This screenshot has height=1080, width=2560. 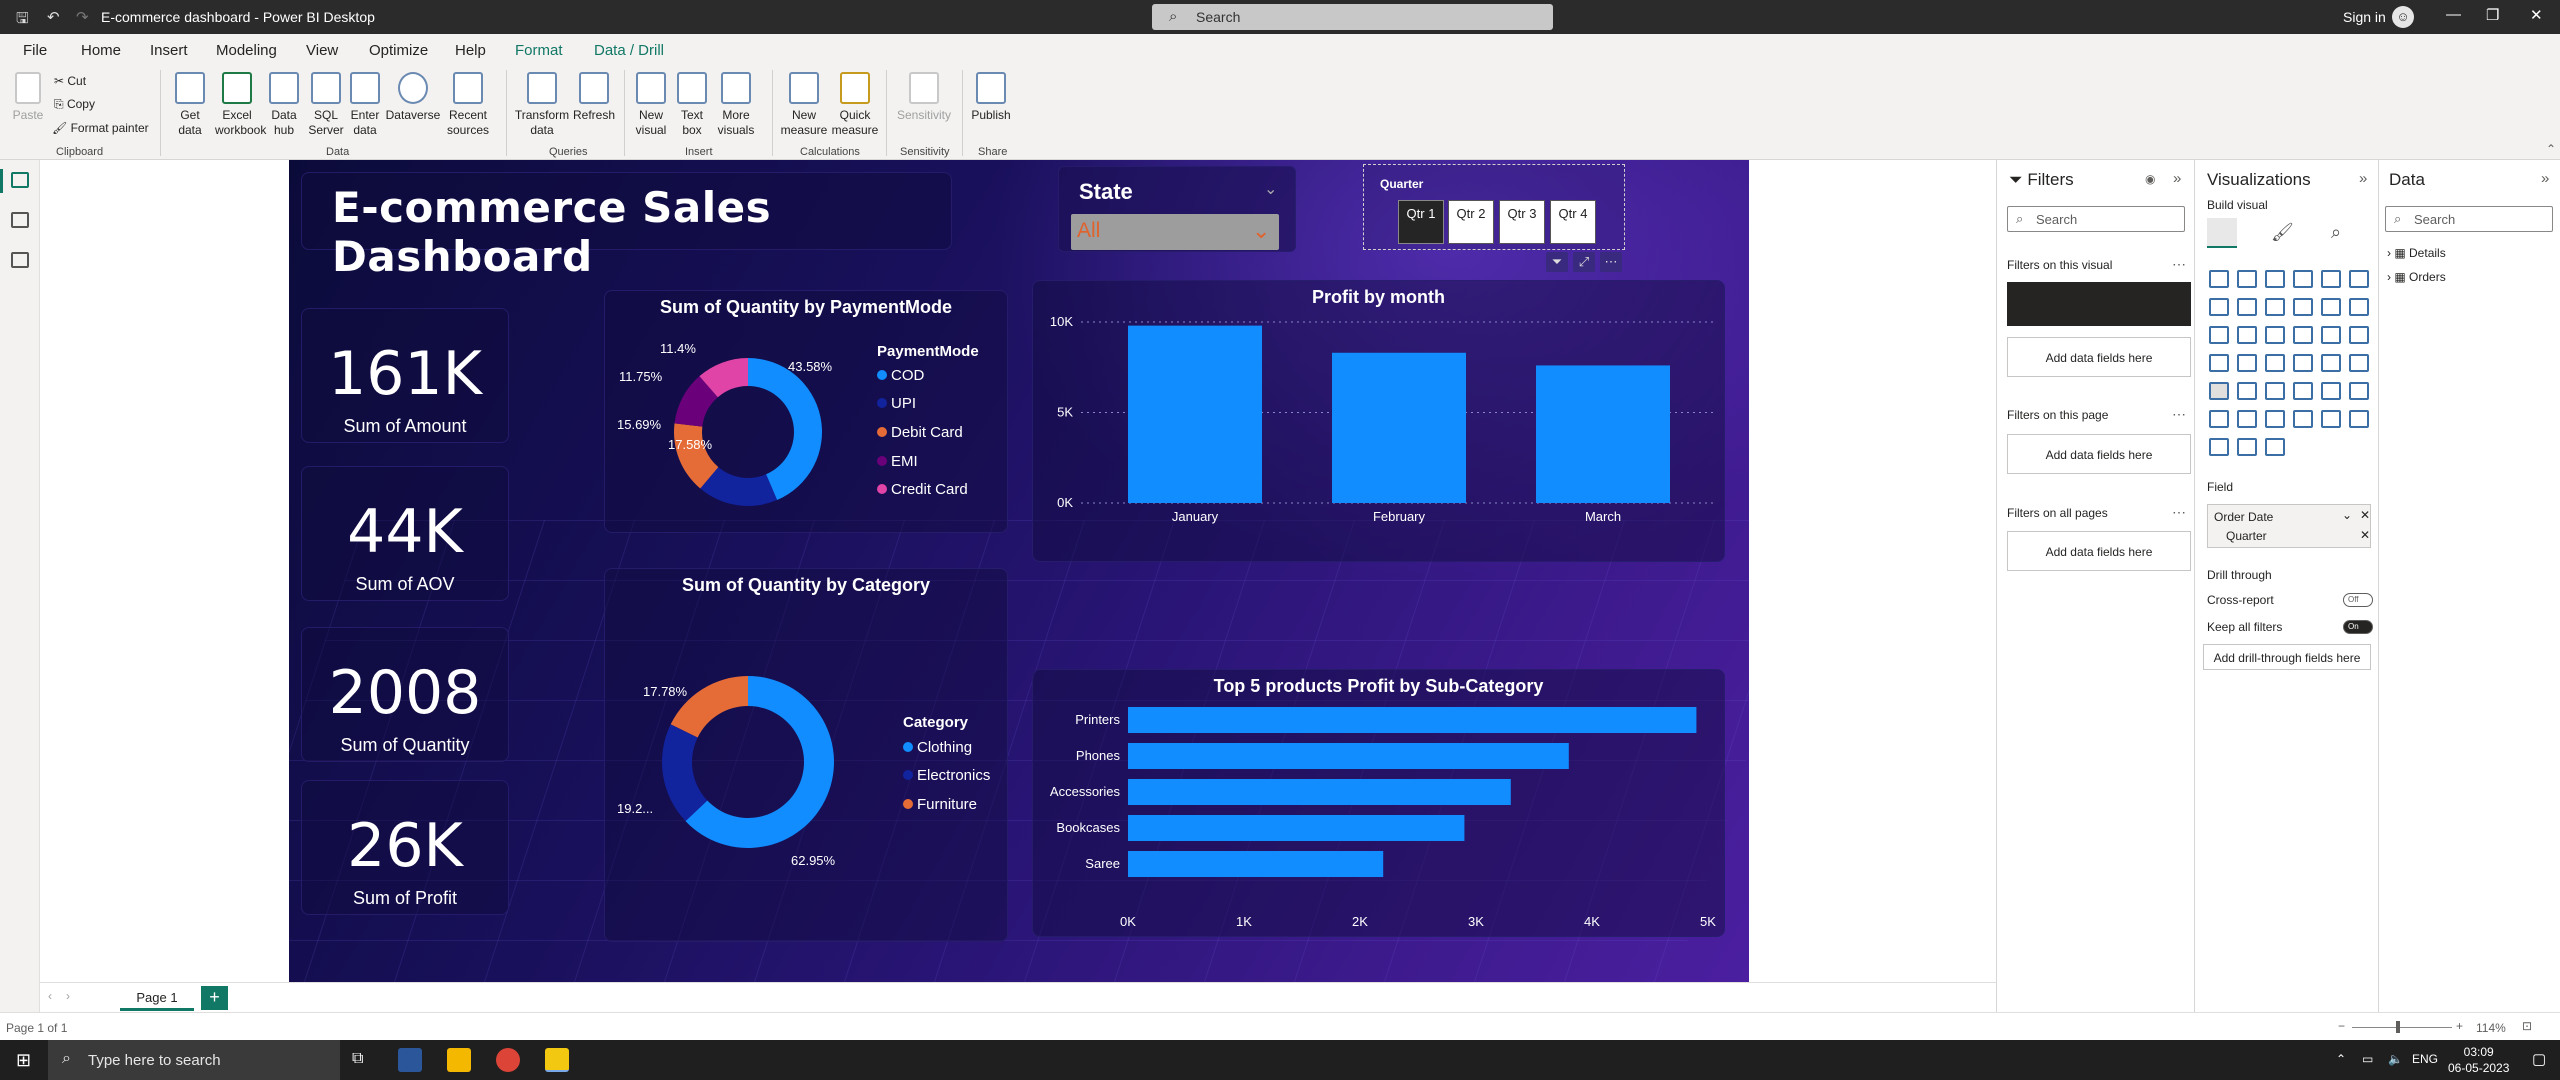 I want to click on eye-icon: ◉, so click(x=2150, y=179).